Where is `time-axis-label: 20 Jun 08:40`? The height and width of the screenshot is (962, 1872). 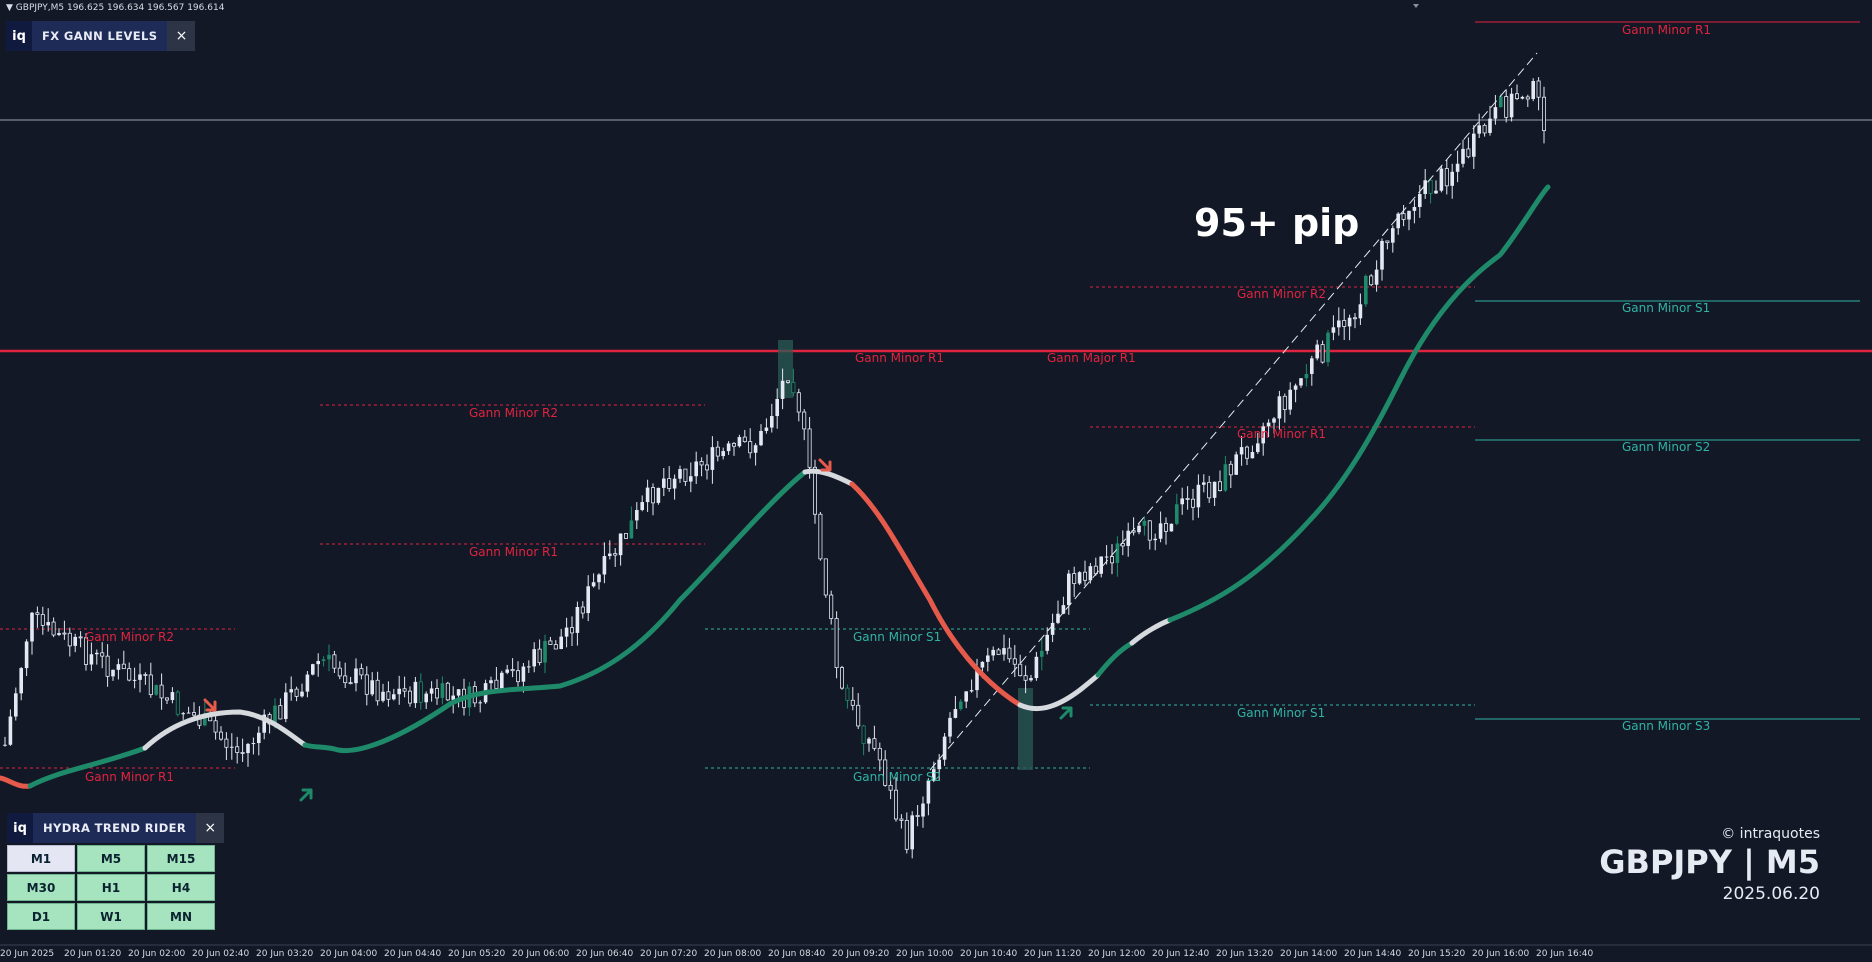
time-axis-label: 20 Jun 08:40 is located at coordinates (796, 954).